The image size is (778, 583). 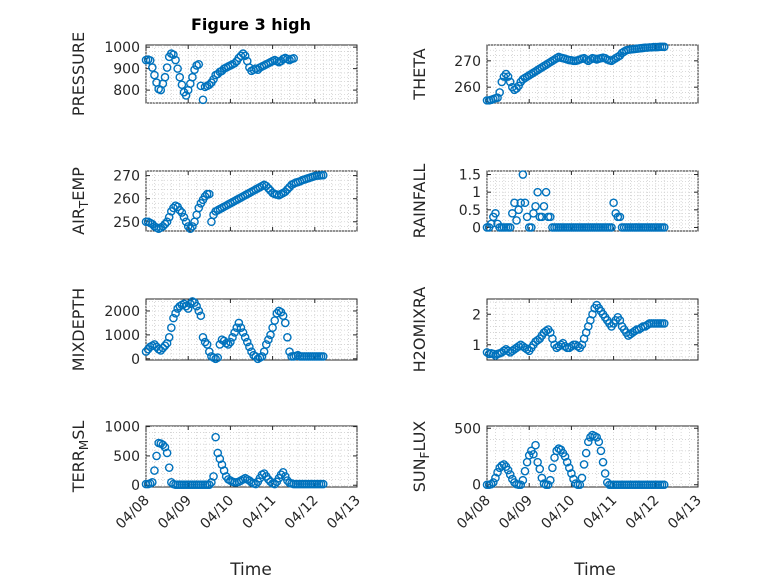 What do you see at coordinates (126, 200) in the screenshot?
I see `y-tick-label: 260` at bounding box center [126, 200].